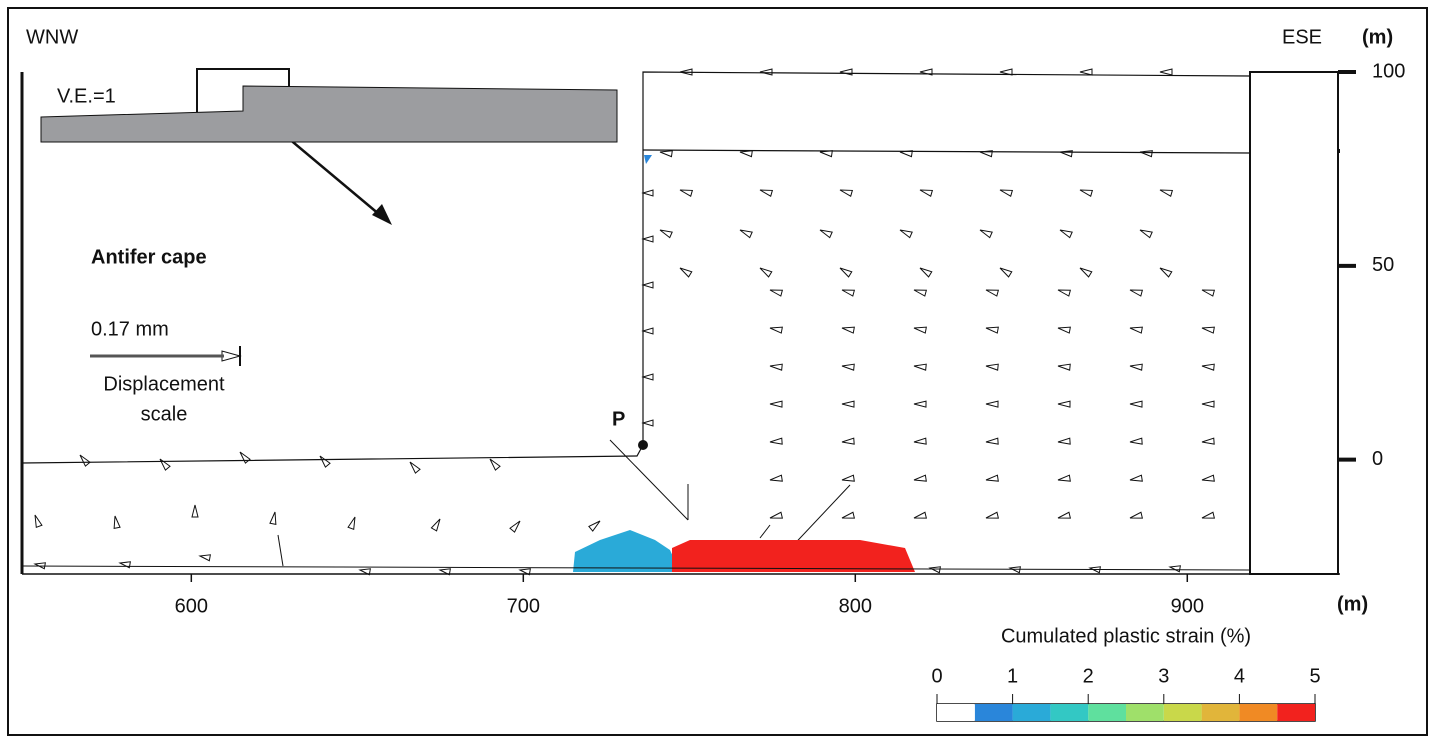 Image resolution: width=1435 pixels, height=742 pixels. I want to click on direction-label: WNW, so click(52, 37).